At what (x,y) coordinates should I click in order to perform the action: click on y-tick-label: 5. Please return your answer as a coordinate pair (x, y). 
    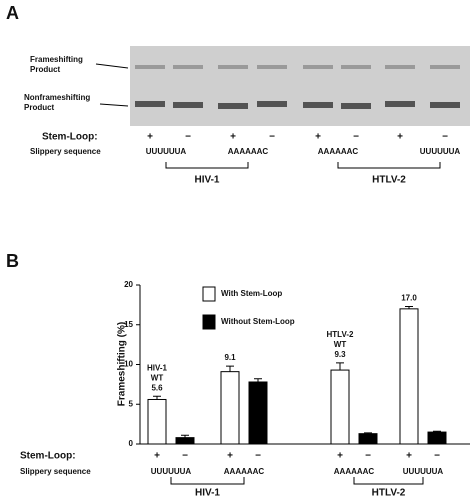
    Looking at the image, I should click on (131, 403).